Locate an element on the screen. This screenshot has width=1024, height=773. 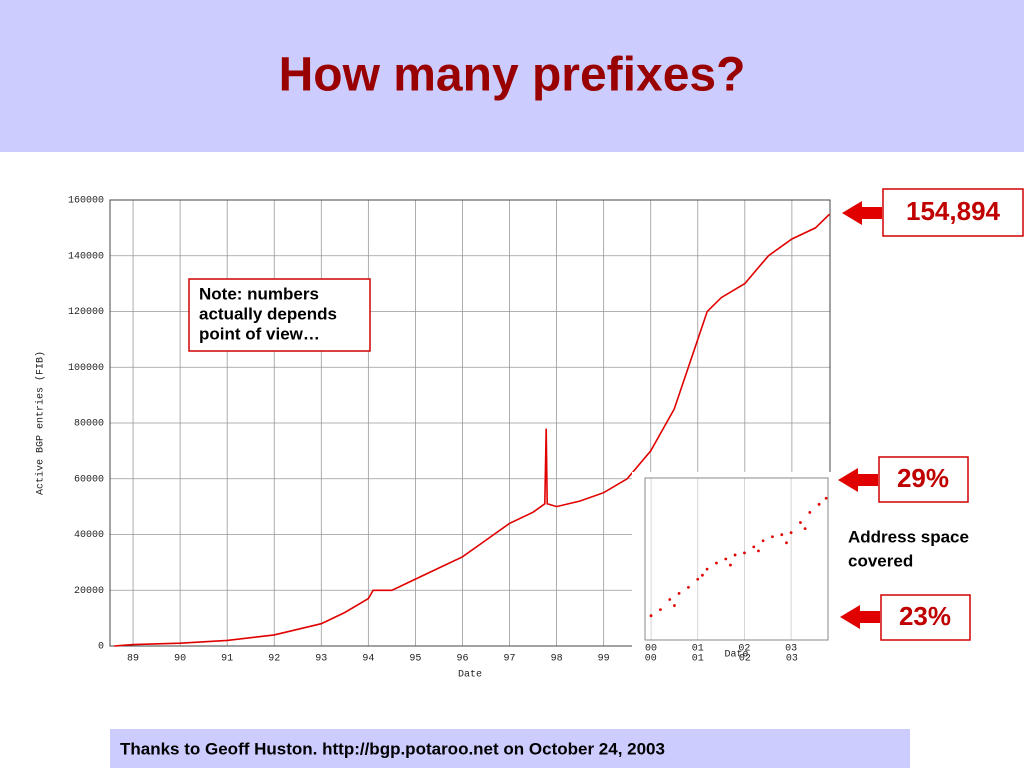
inset-background is located at coordinates (732, 561).